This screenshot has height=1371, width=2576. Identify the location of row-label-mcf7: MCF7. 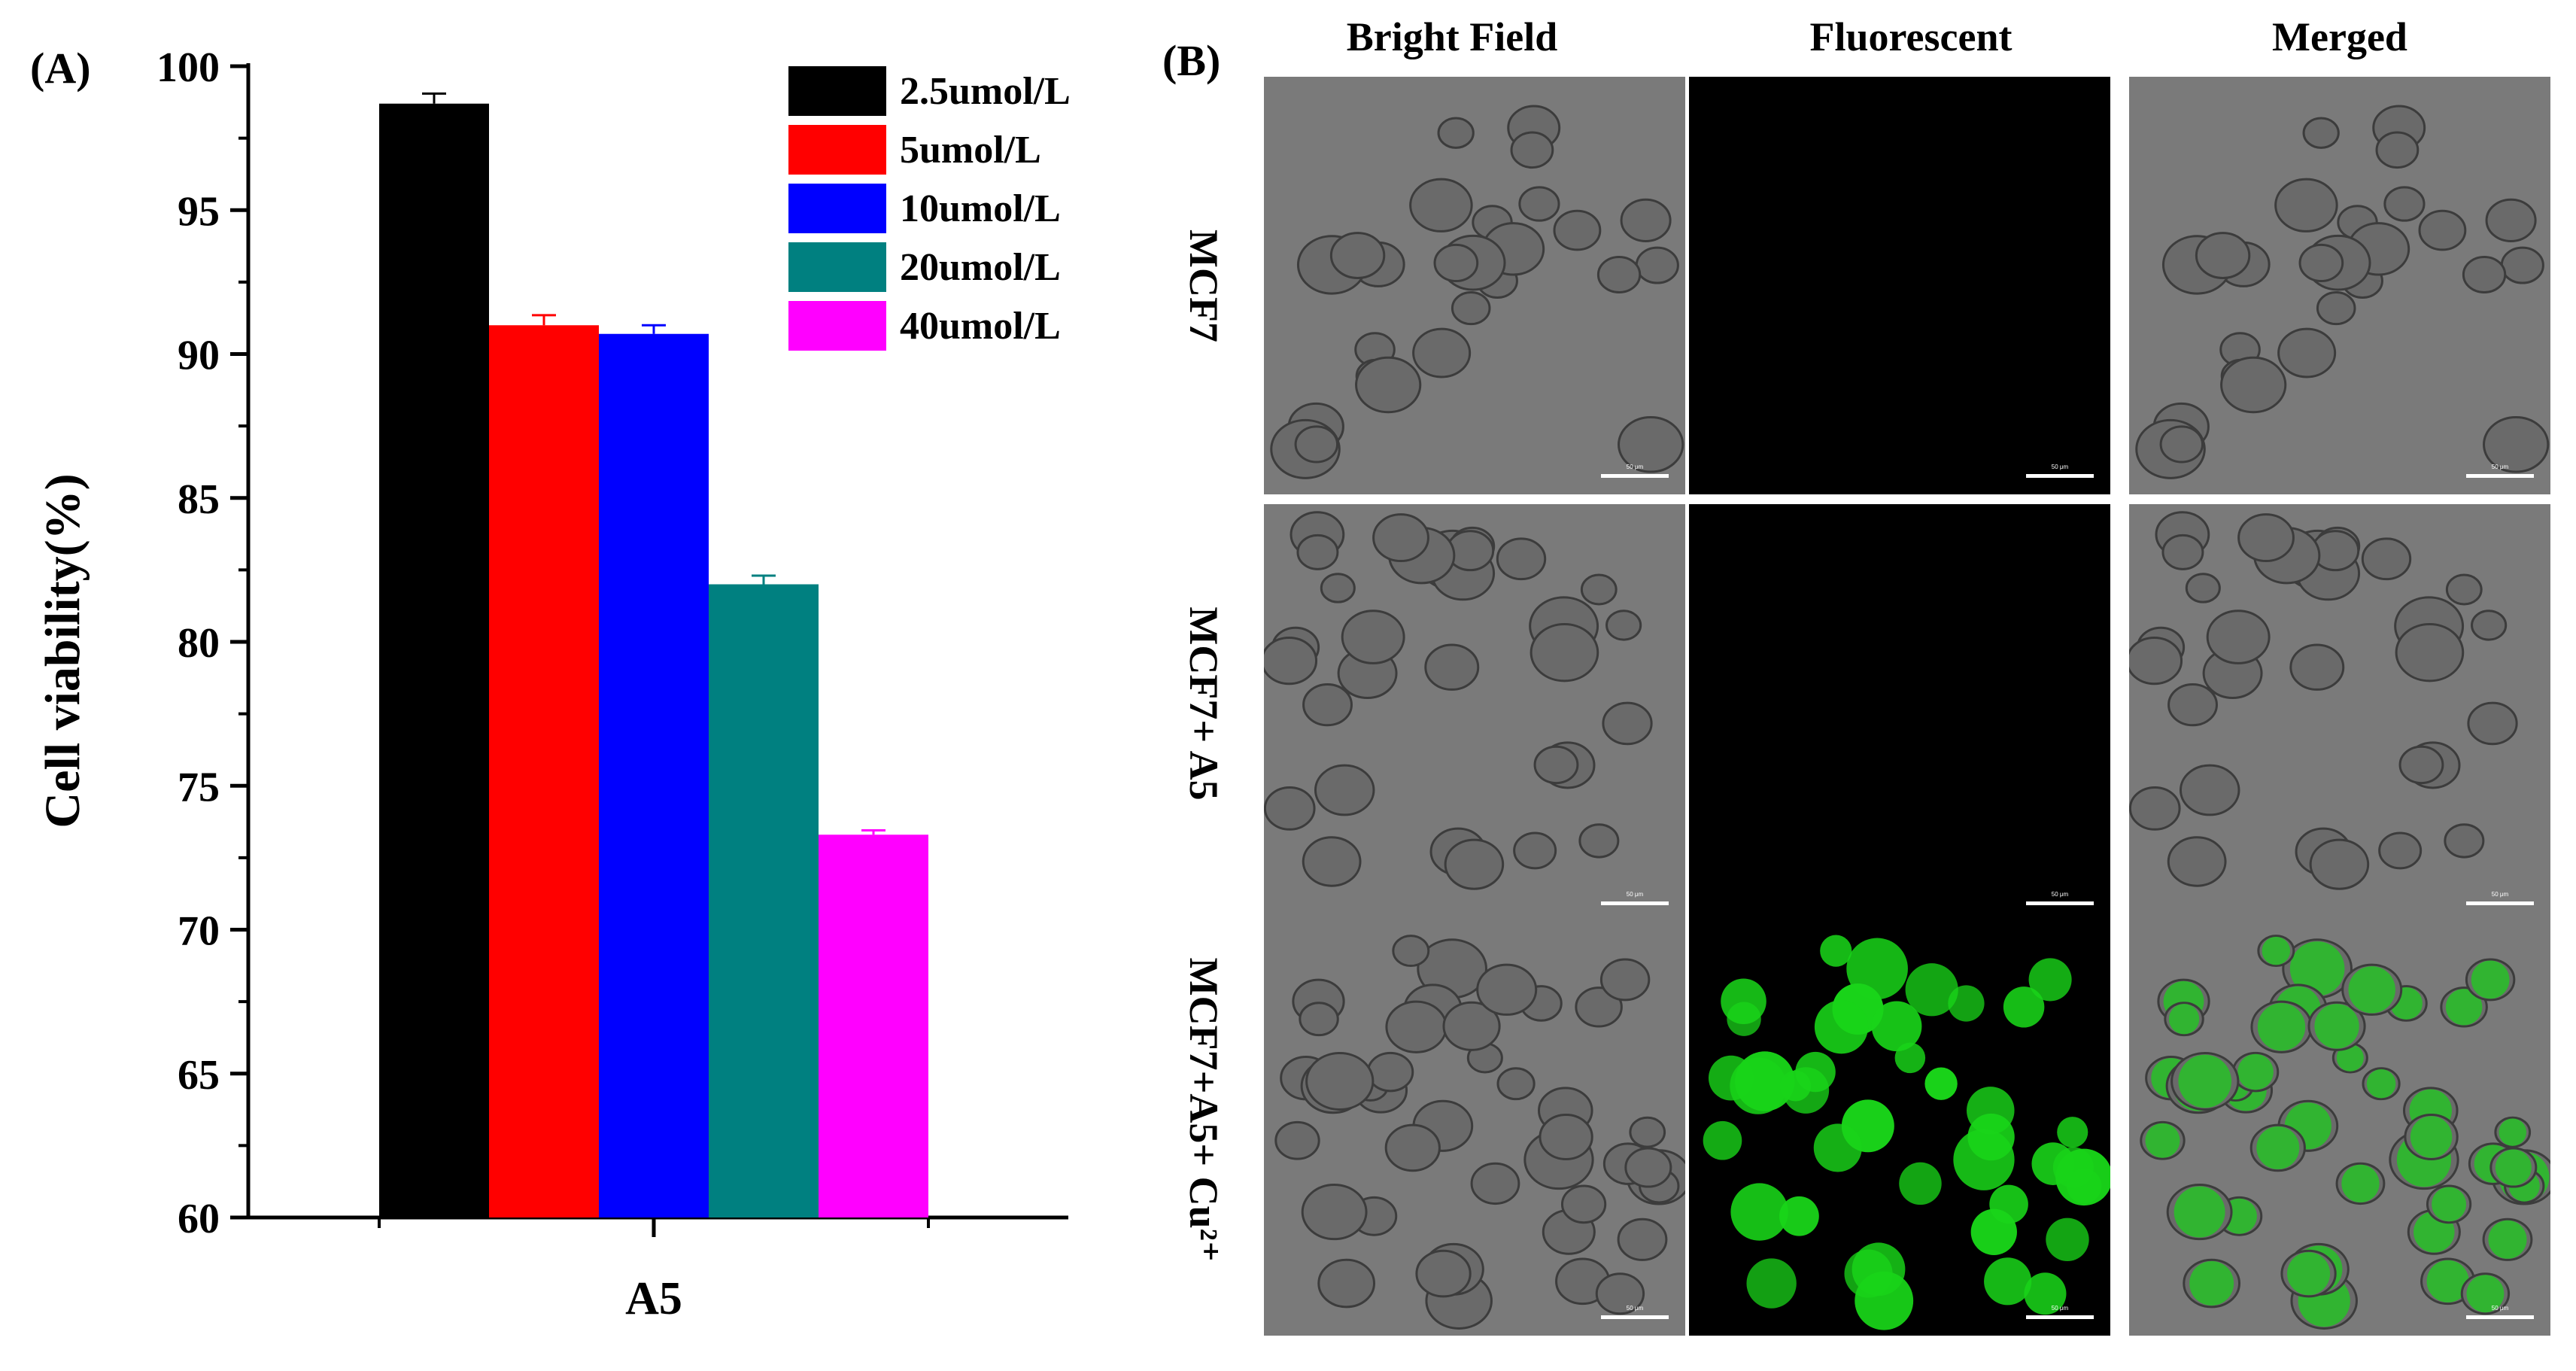
(1203, 286).